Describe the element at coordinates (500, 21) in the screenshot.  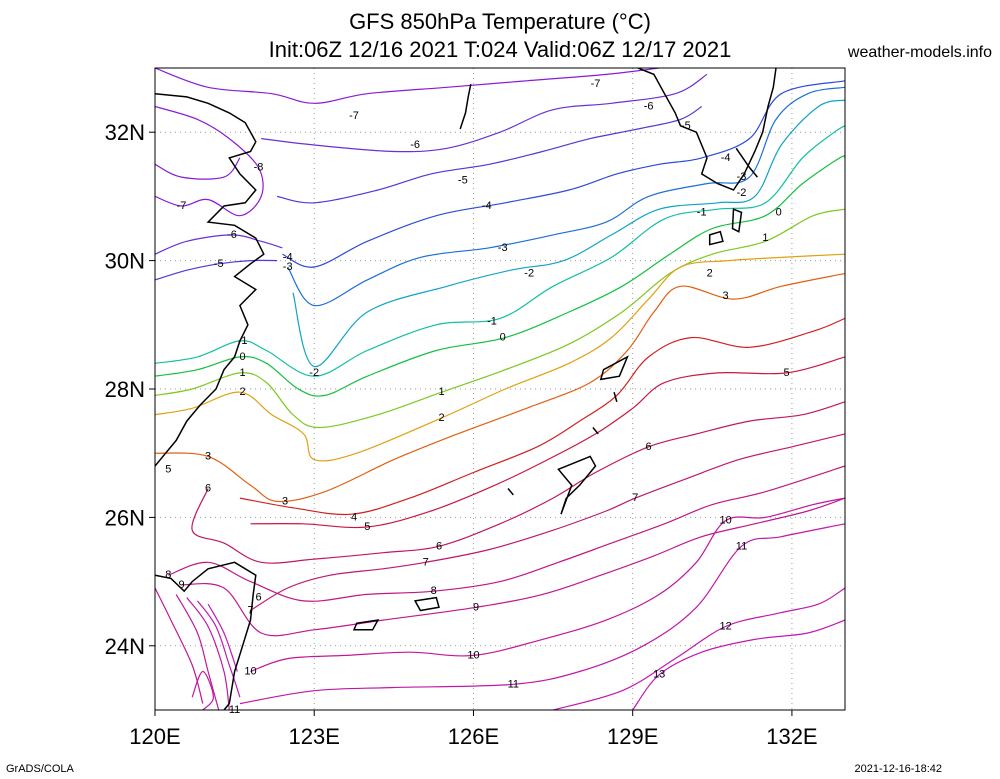
I see `map-title: GFS 850hPa Temperature (°C)` at that location.